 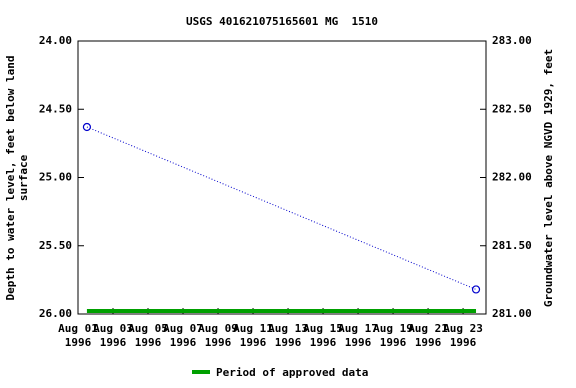 What do you see at coordinates (323, 335) in the screenshot?
I see `x-tick-label: Aug 15 1996` at bounding box center [323, 335].